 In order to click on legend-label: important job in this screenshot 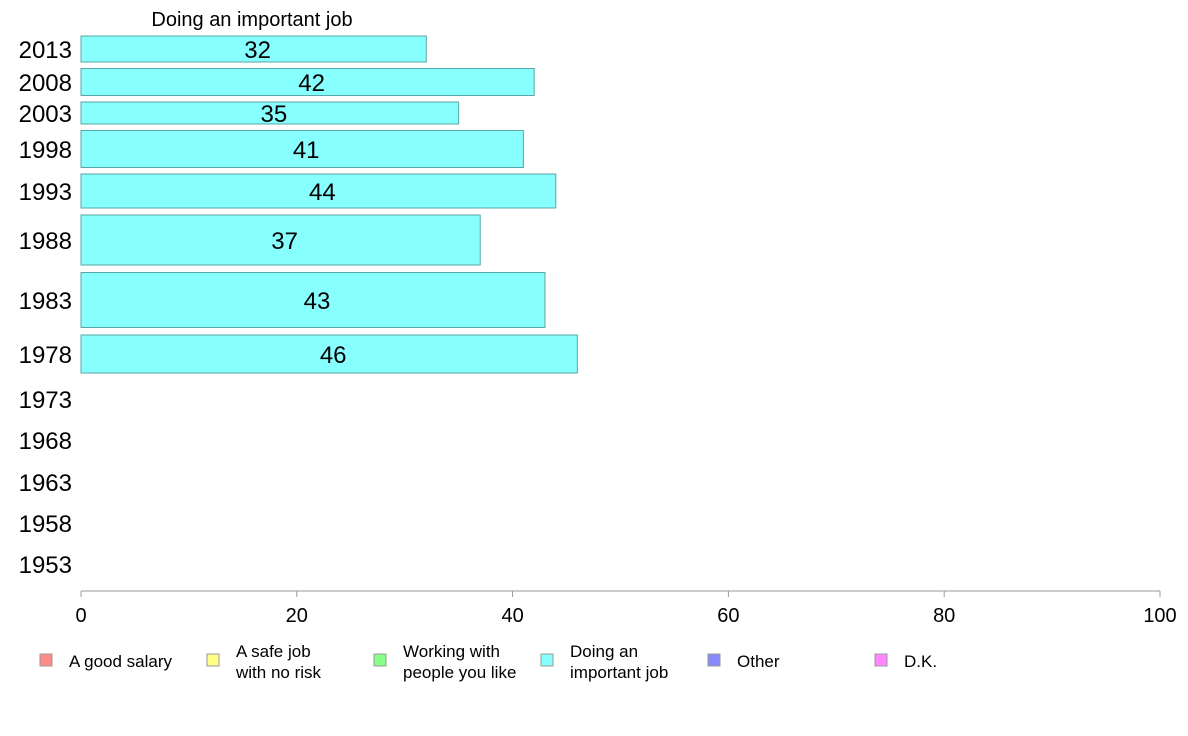, I will do `click(619, 672)`.